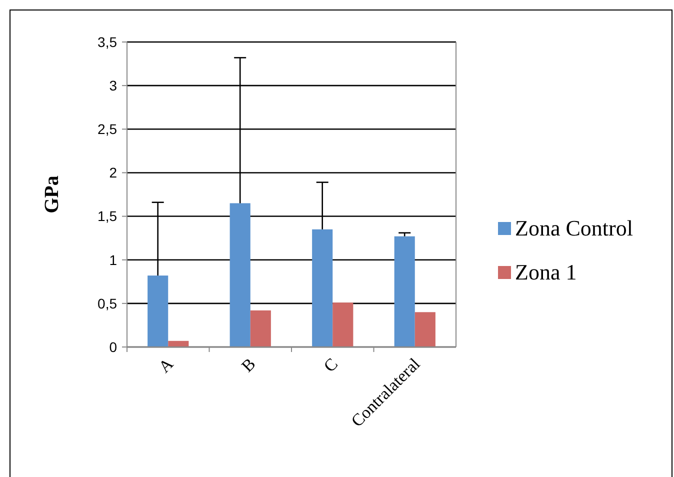 The height and width of the screenshot is (477, 674). Describe the element at coordinates (113, 172) in the screenshot. I see `y-tick-label: 2` at that location.